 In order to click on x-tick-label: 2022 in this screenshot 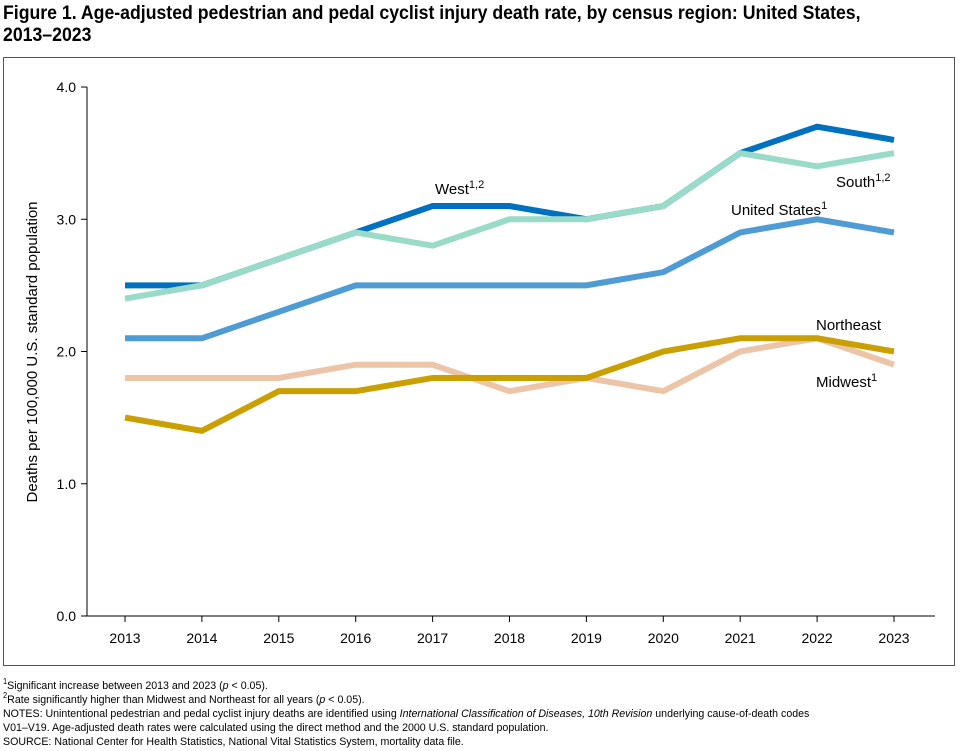, I will do `click(817, 638)`.